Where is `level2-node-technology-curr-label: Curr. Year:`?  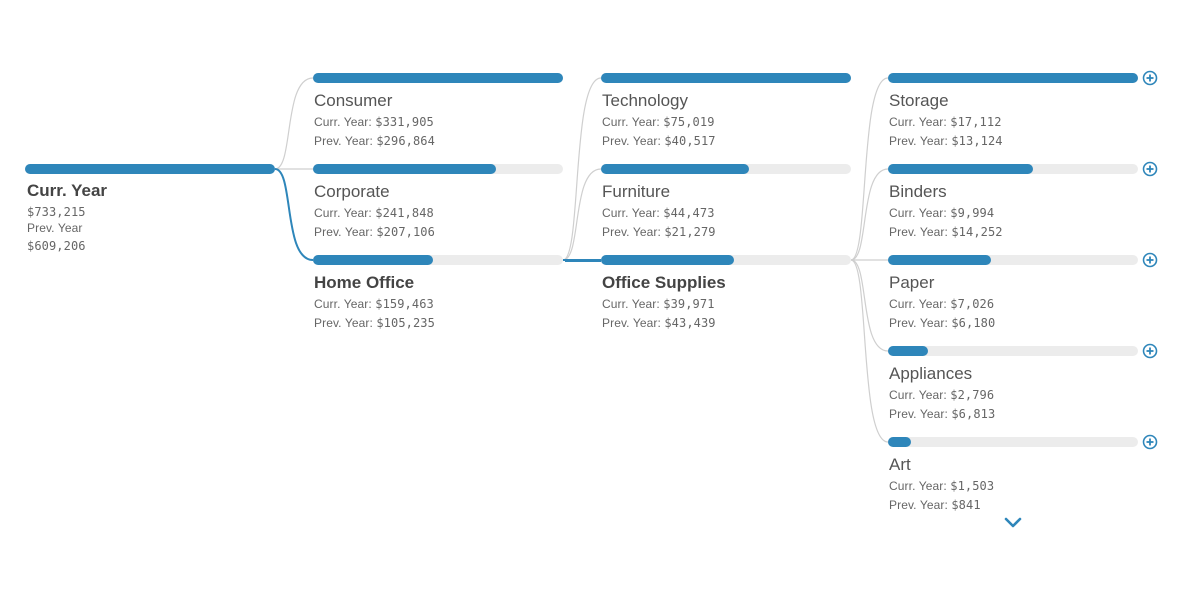
level2-node-technology-curr-label: Curr. Year: is located at coordinates (633, 122).